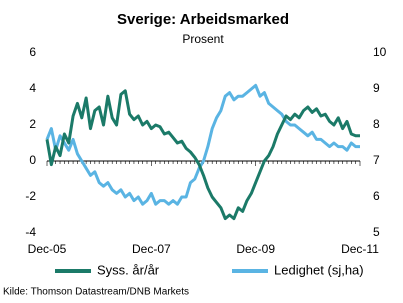 The height and width of the screenshot is (303, 403). Describe the element at coordinates (96, 292) in the screenshot. I see `source-note: Kilde: Thomson Datastream/DNB Markets` at that location.